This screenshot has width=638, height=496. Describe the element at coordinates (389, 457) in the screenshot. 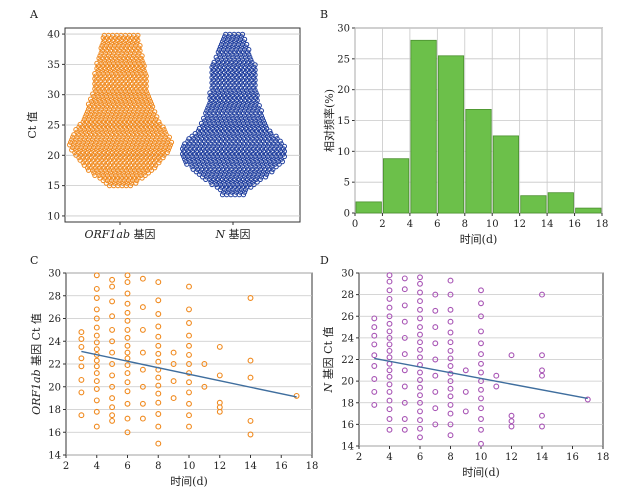

I see `x-tick-label: 4` at that location.